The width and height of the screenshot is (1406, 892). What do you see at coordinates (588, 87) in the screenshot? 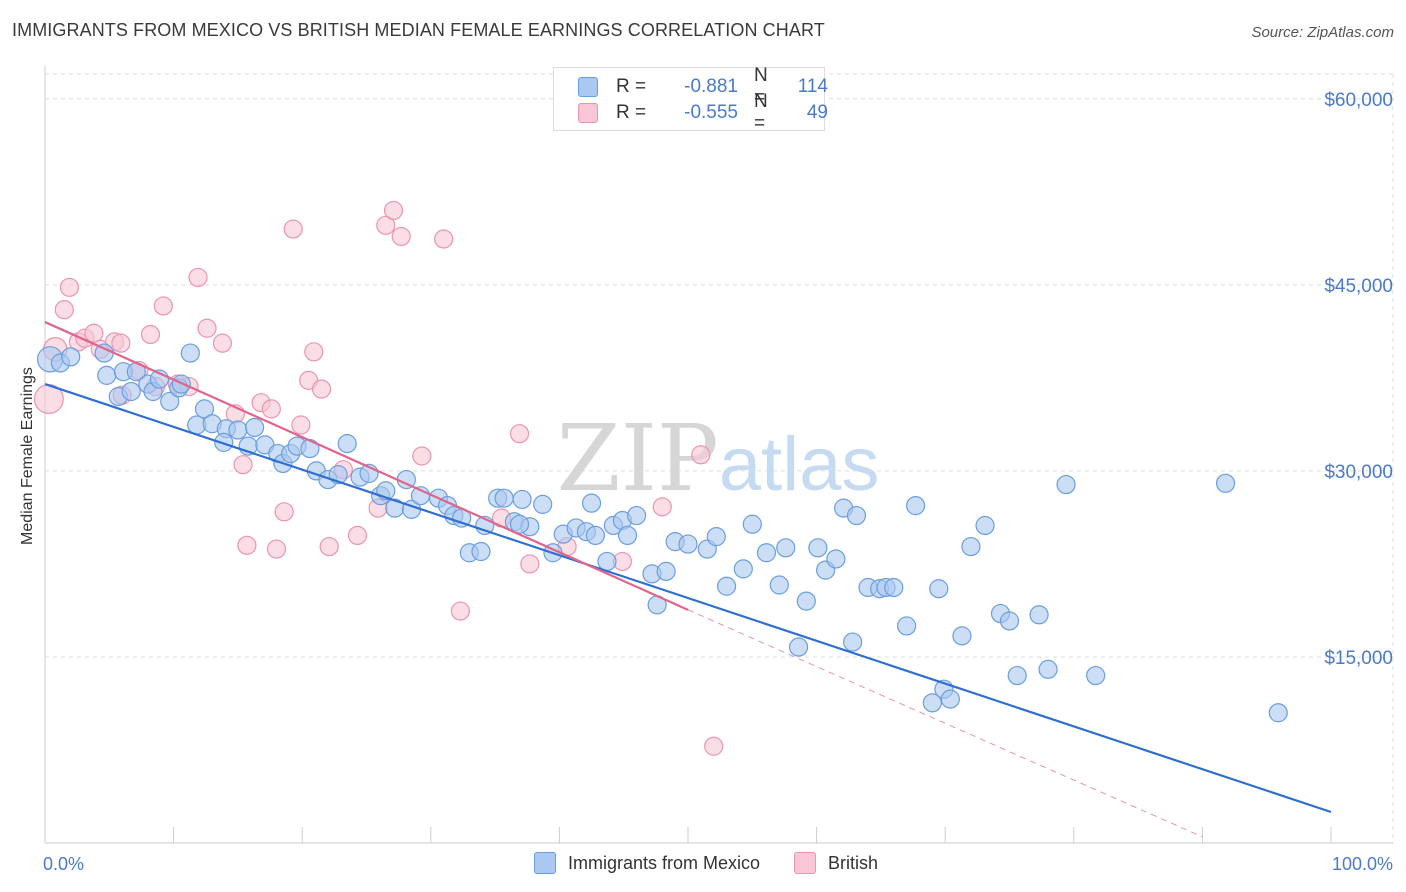
I see `legend-swatch-mexico` at bounding box center [588, 87].